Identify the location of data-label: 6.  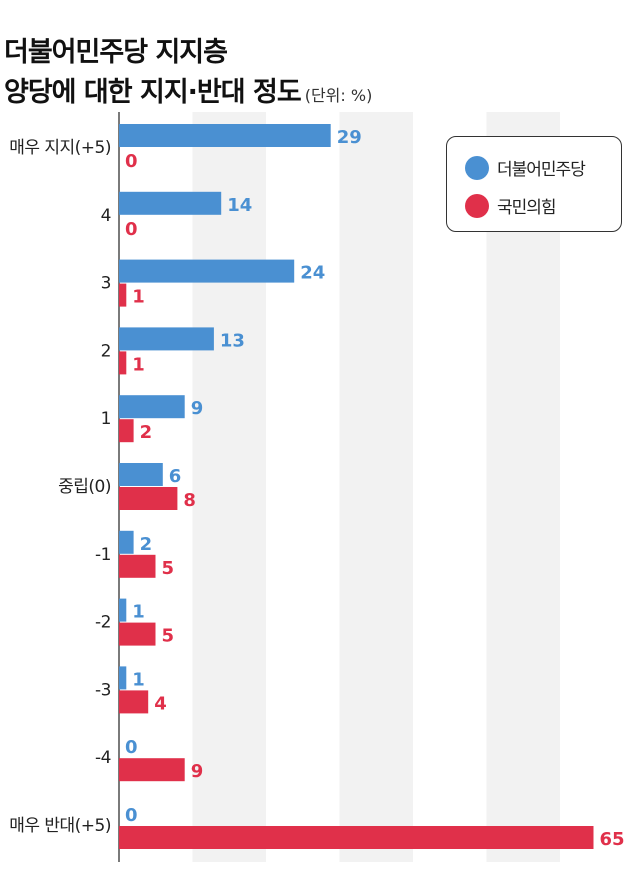
(175, 476).